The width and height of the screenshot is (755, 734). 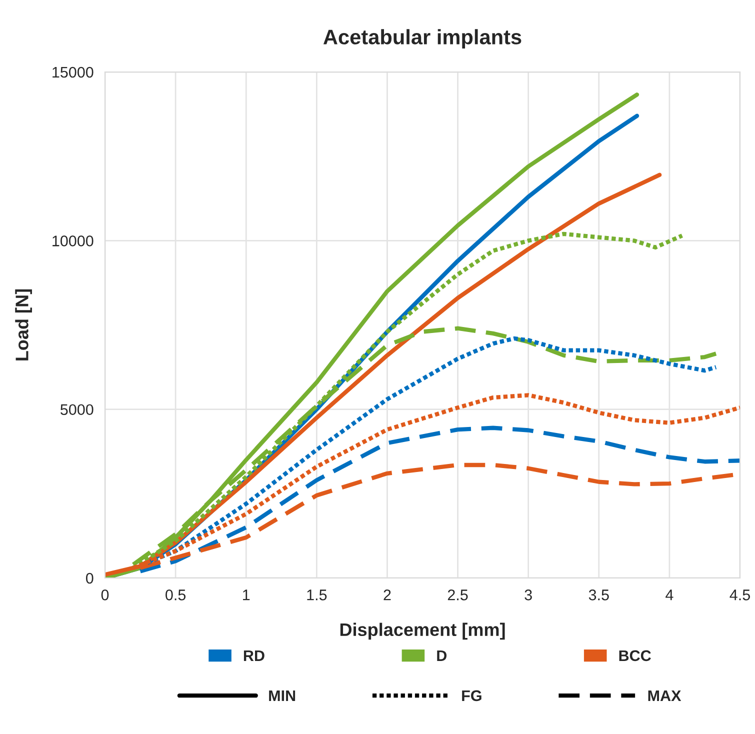 What do you see at coordinates (254, 655) in the screenshot?
I see `legend-label: RD` at bounding box center [254, 655].